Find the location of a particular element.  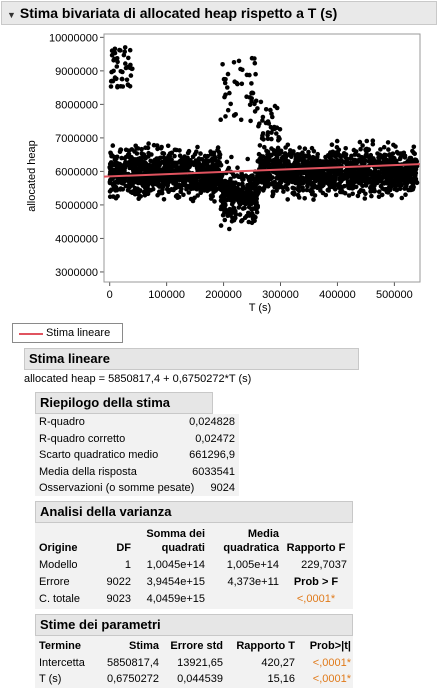

anova-header: Analisi della varianza is located at coordinates (194, 512).